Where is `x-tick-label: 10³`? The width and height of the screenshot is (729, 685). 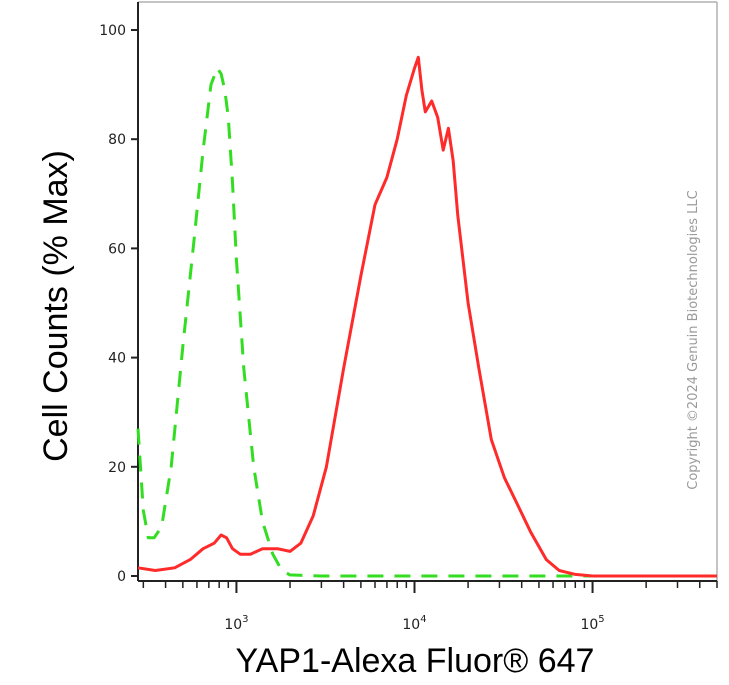
x-tick-label: 10³ is located at coordinates (236, 623).